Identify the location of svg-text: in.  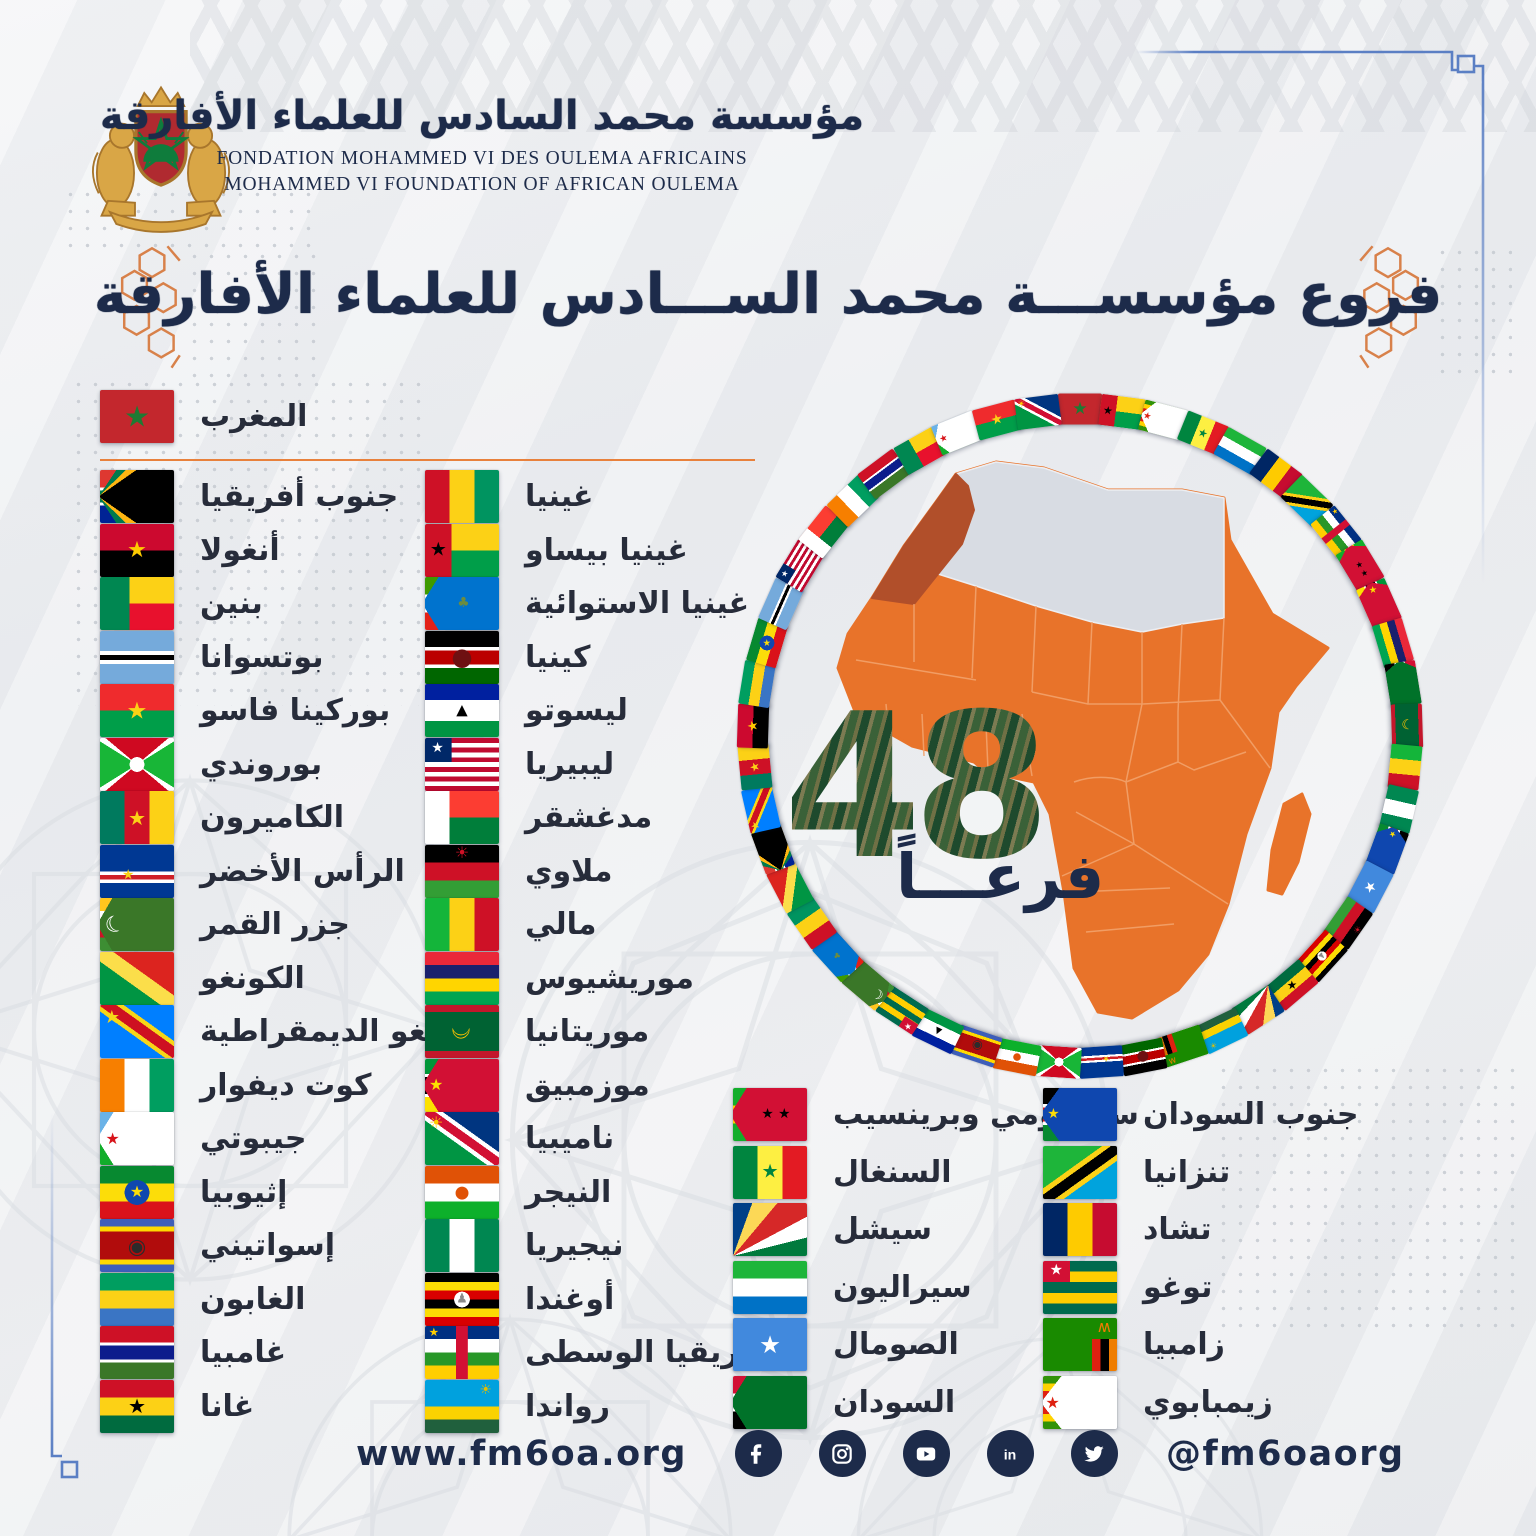
(1010, 1454).